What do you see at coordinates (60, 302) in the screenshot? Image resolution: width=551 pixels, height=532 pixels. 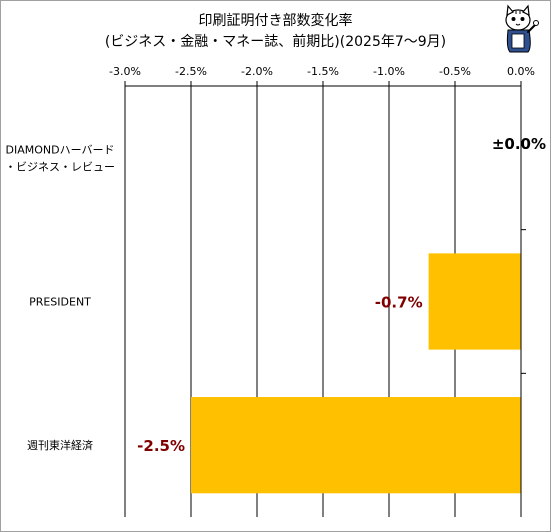 I see `category-label: PRESIDENT` at bounding box center [60, 302].